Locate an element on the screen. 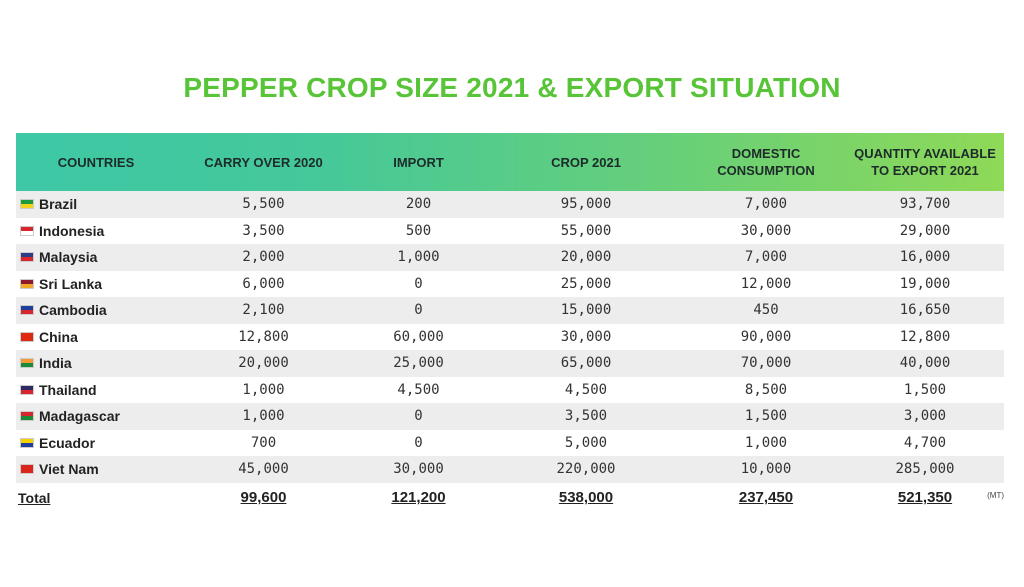 This screenshot has width=1024, height=587. table-row: Ecuador 700 0 5,000 1,000 4,700 is located at coordinates (510, 443).